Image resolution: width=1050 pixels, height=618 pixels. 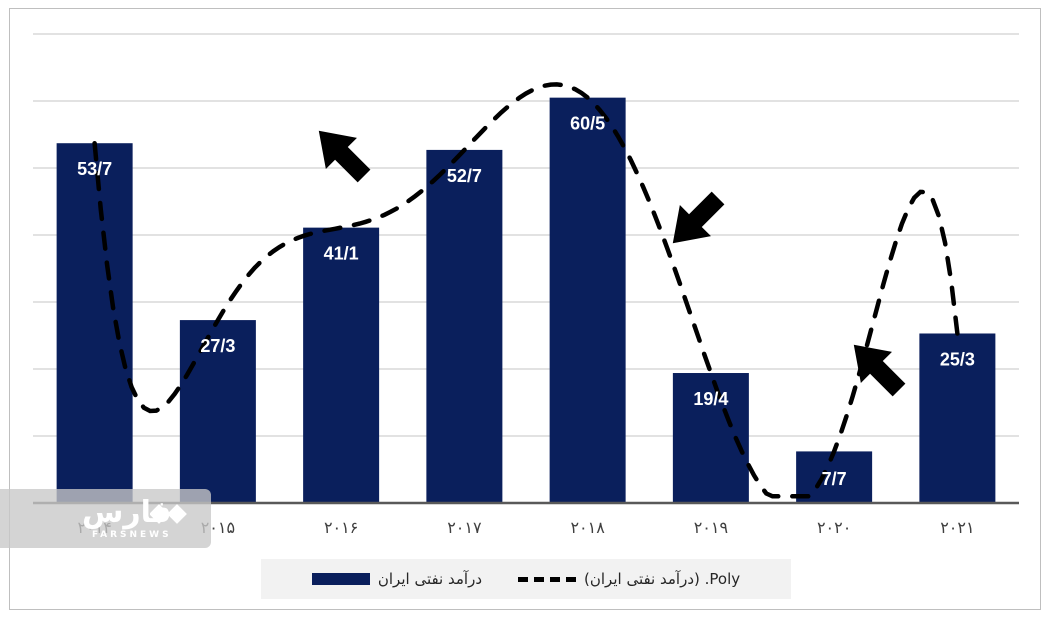 What do you see at coordinates (957, 359) in the screenshot?
I see `data-label: 25/3` at bounding box center [957, 359].